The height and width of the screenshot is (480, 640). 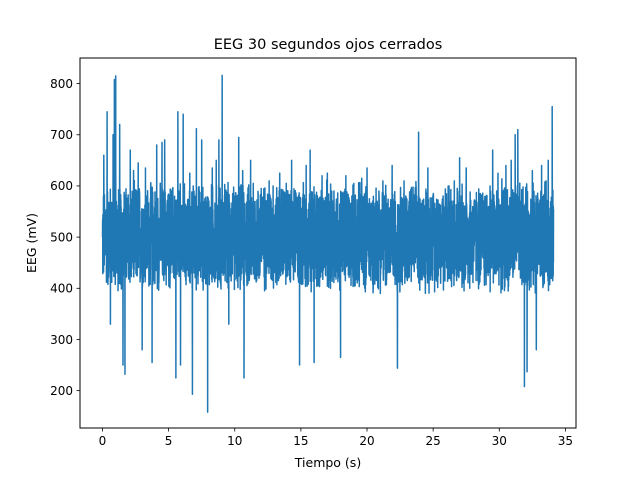 I want to click on x-tick-label: 25, so click(x=433, y=441).